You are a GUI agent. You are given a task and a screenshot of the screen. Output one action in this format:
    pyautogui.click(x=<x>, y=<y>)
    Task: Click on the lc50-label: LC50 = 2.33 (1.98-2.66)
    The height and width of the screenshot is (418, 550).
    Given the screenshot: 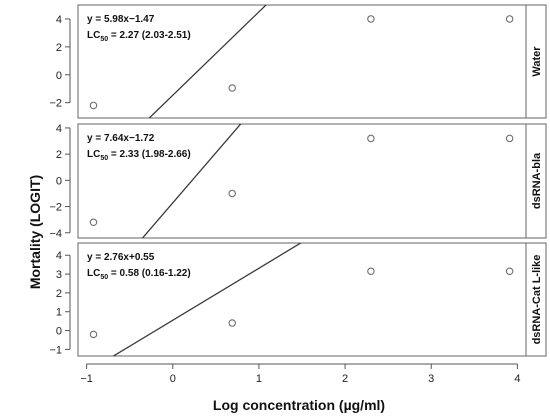 What is the action you would take?
    pyautogui.click(x=139, y=155)
    